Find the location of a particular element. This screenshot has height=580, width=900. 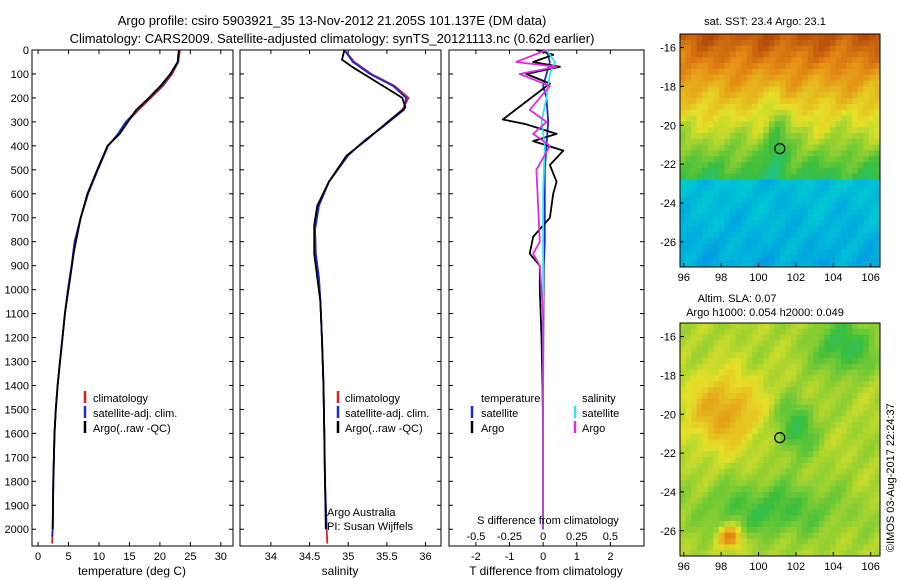

y-tick-label: 800 is located at coordinates (20, 243).